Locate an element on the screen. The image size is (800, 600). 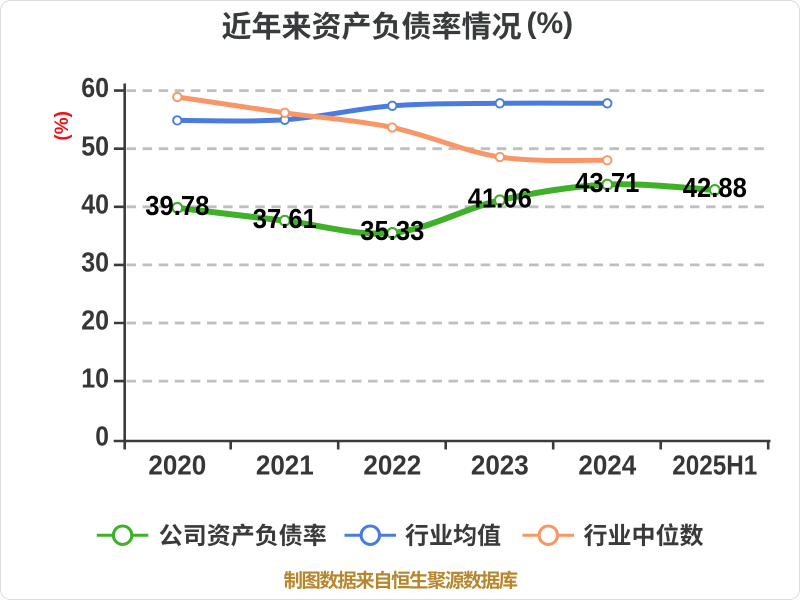
svg-text: 35.33 is located at coordinates (392, 230).